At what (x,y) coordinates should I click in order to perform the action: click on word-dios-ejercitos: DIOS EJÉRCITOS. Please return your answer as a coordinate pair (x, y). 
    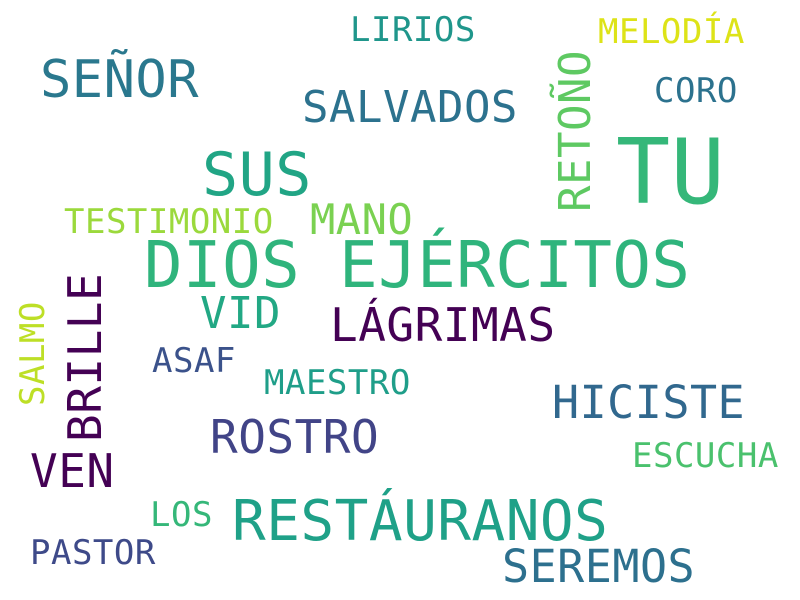
    Looking at the image, I should click on (417, 266).